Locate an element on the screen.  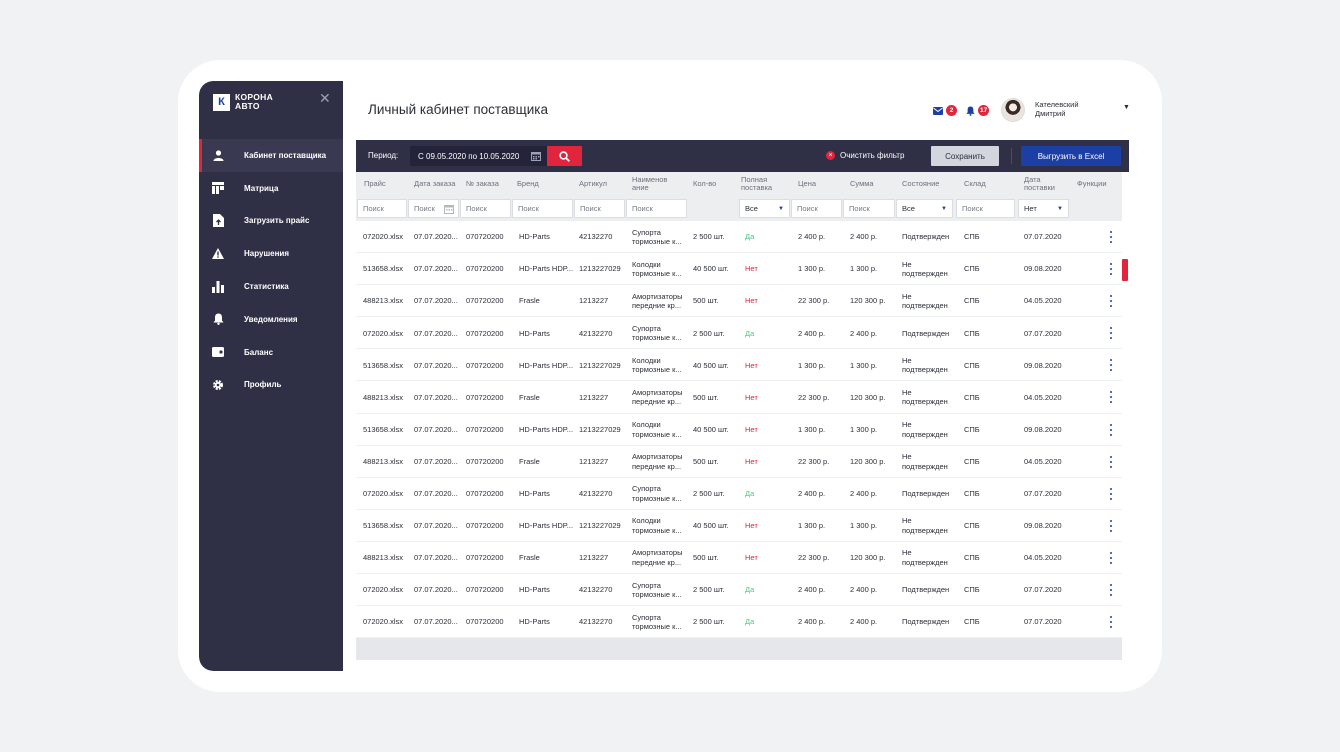
user-name: Кателевский Дмитрий is located at coordinates (1057, 109).